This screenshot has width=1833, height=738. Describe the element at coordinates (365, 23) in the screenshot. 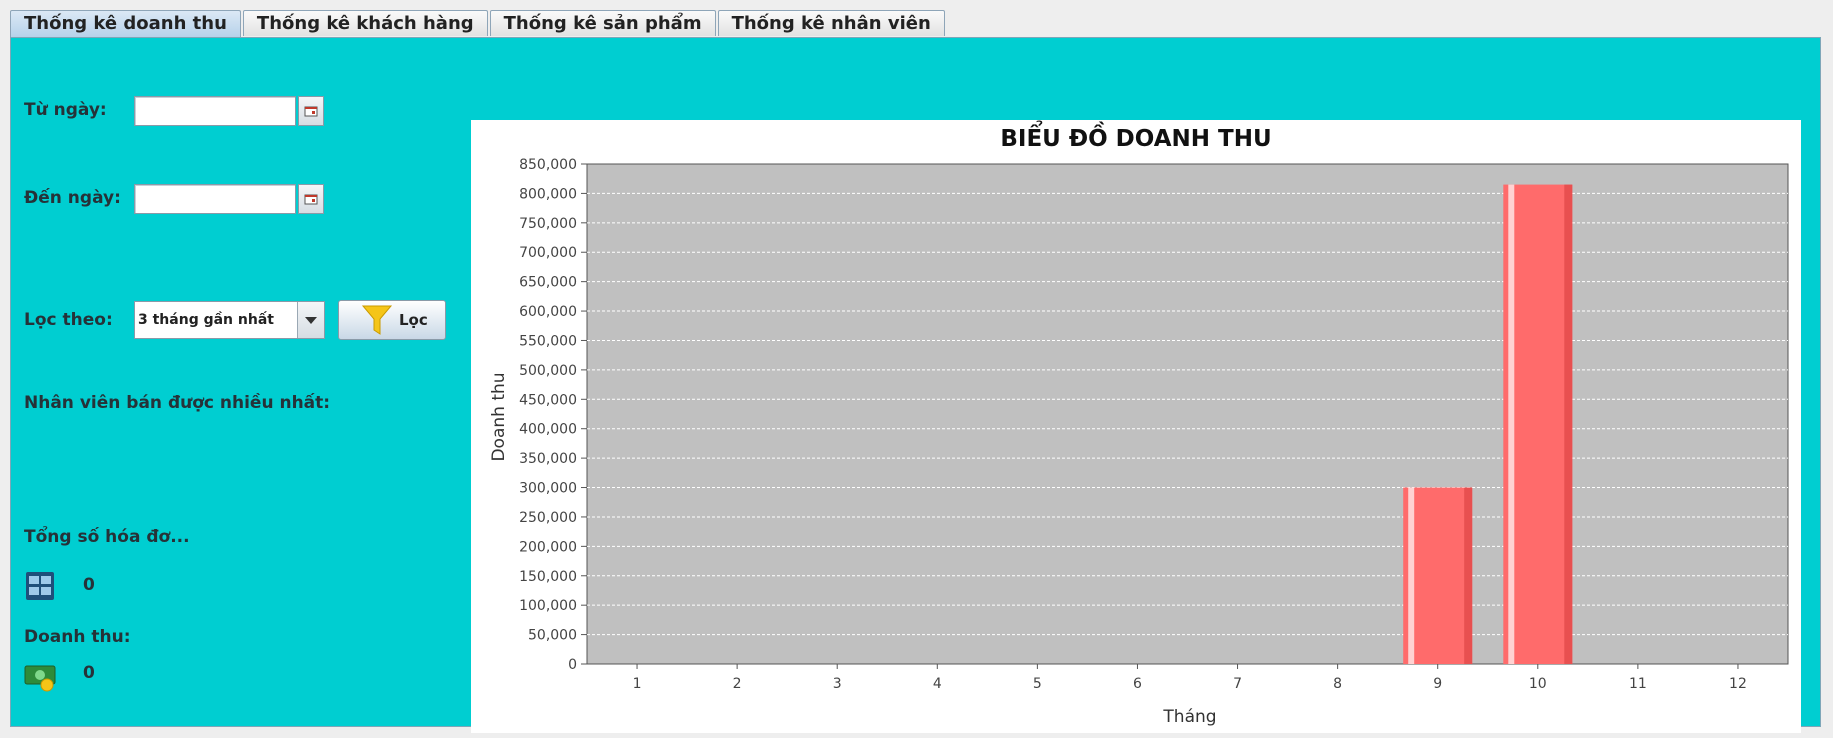

I see `tab-customer-stats: Thống kê khách hàng` at that location.